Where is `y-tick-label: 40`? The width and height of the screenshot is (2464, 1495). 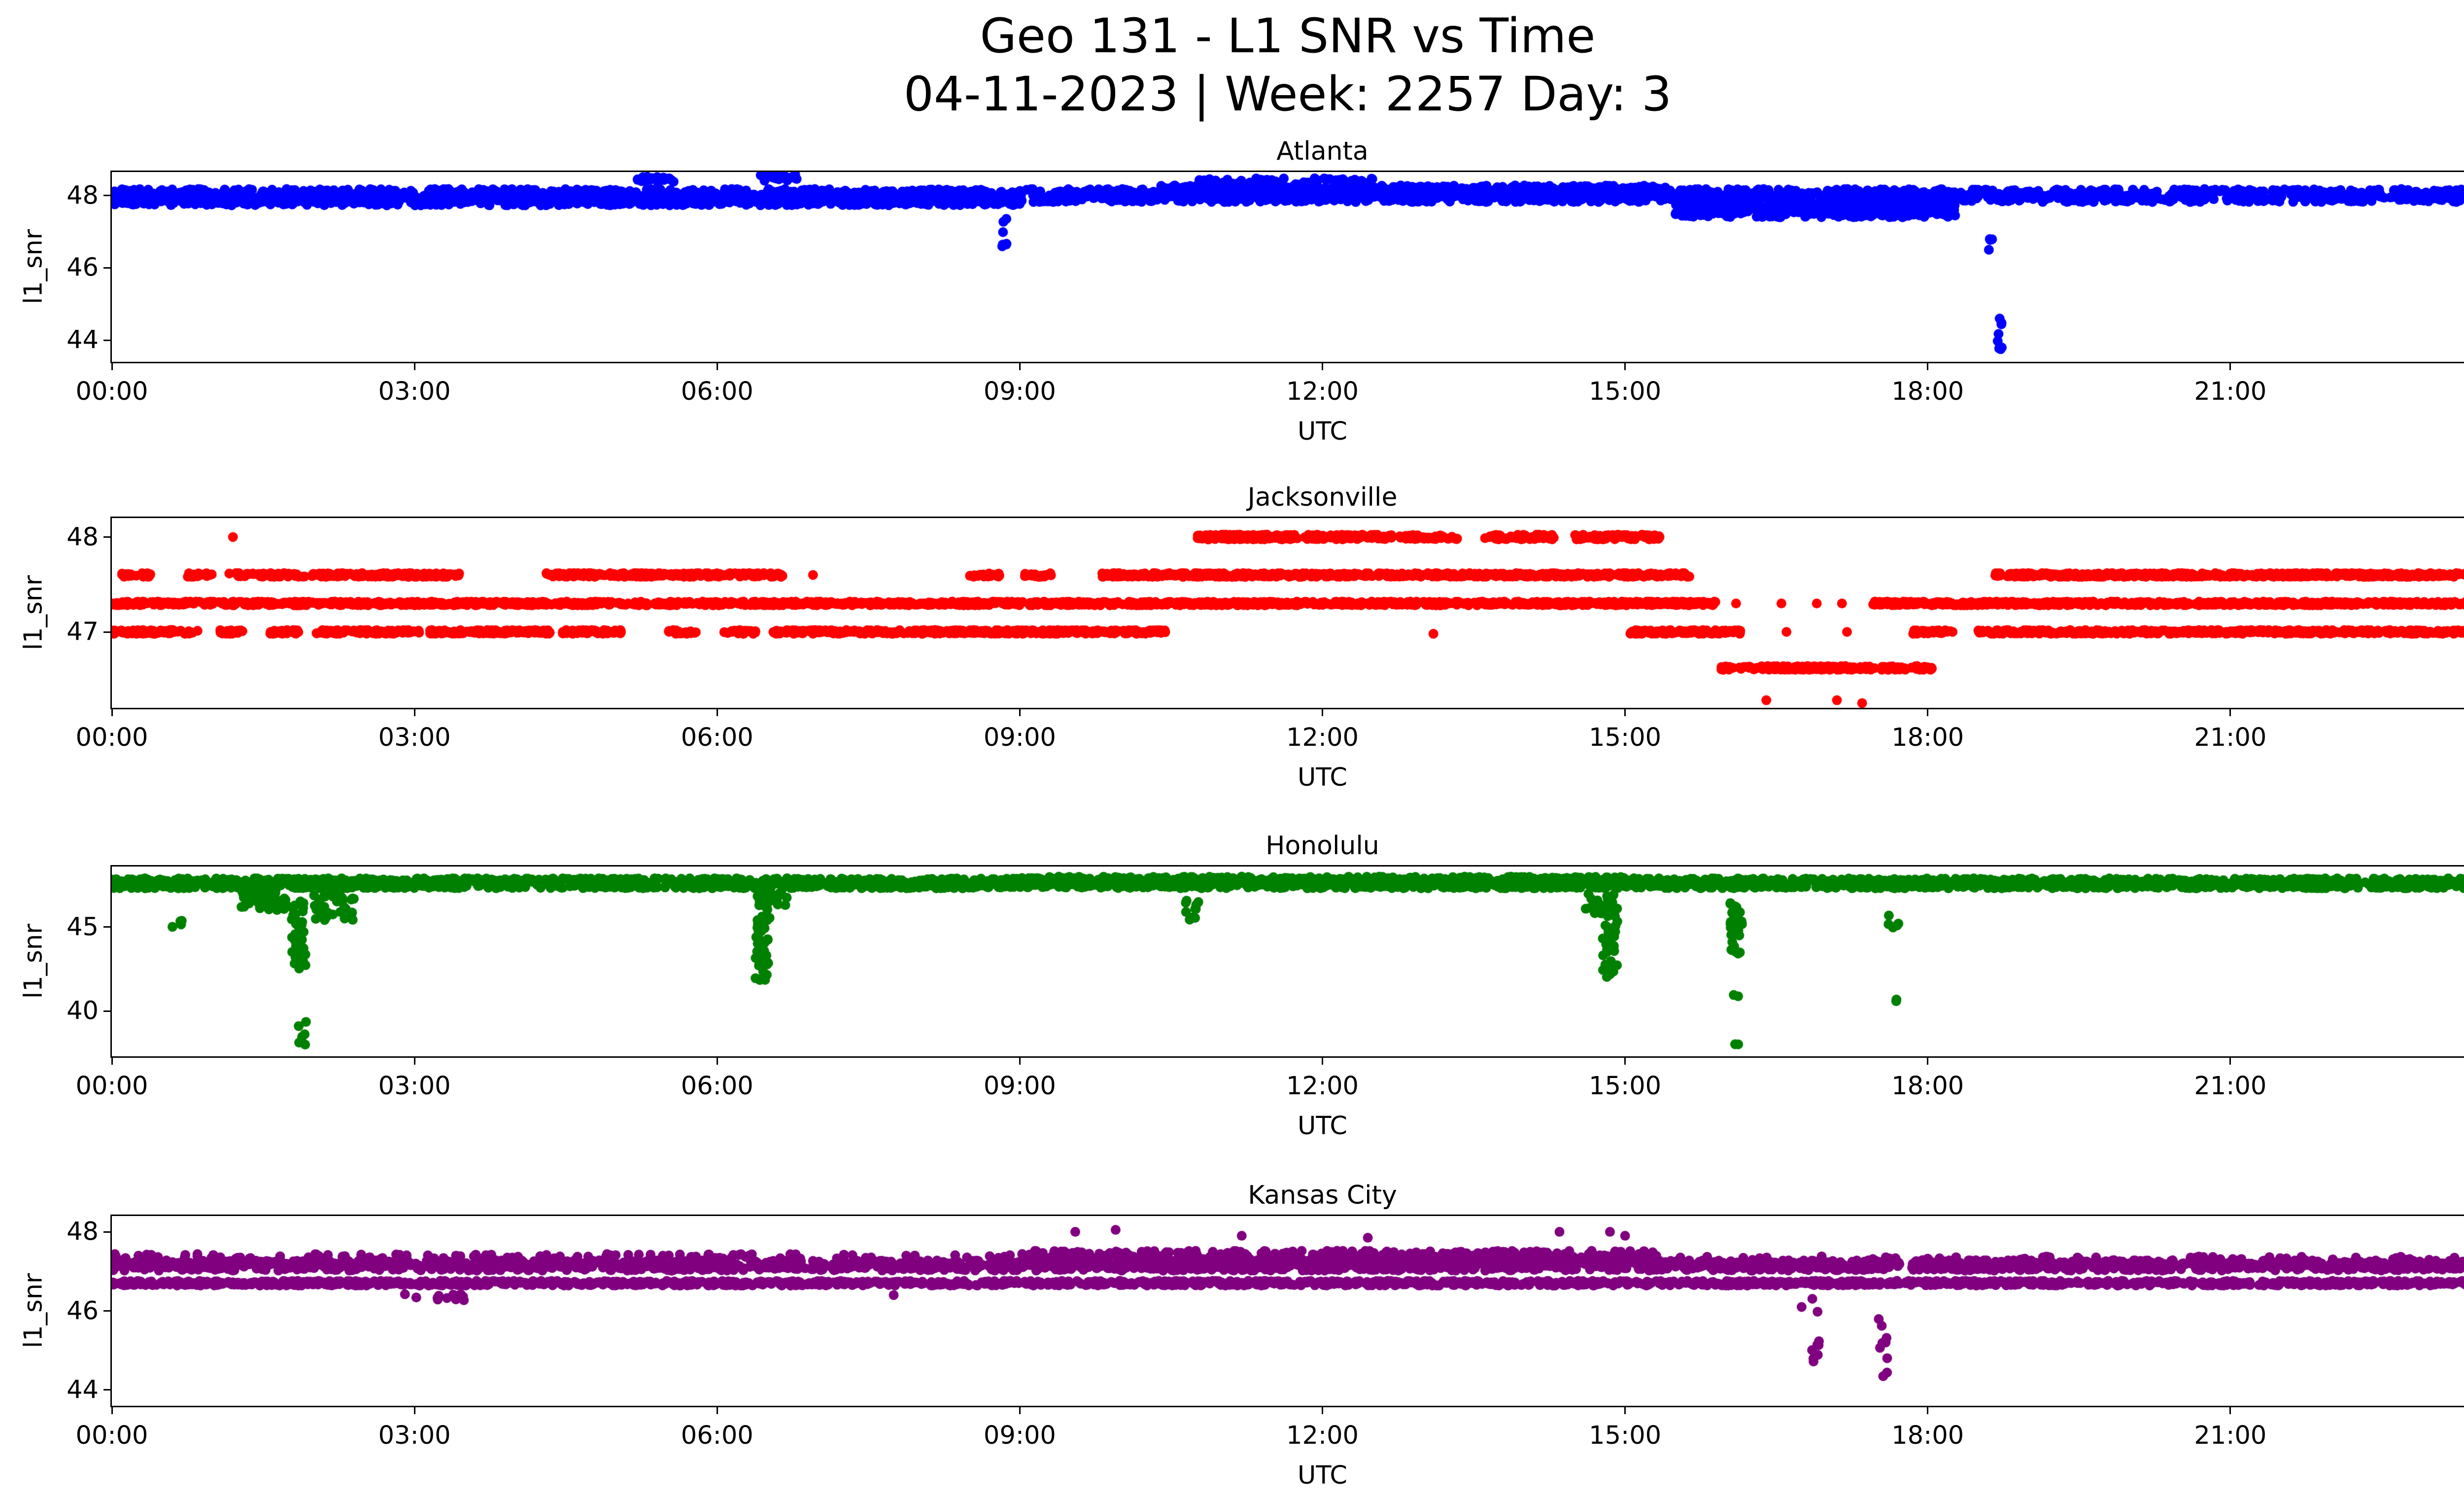
y-tick-label: 40 is located at coordinates (83, 1011).